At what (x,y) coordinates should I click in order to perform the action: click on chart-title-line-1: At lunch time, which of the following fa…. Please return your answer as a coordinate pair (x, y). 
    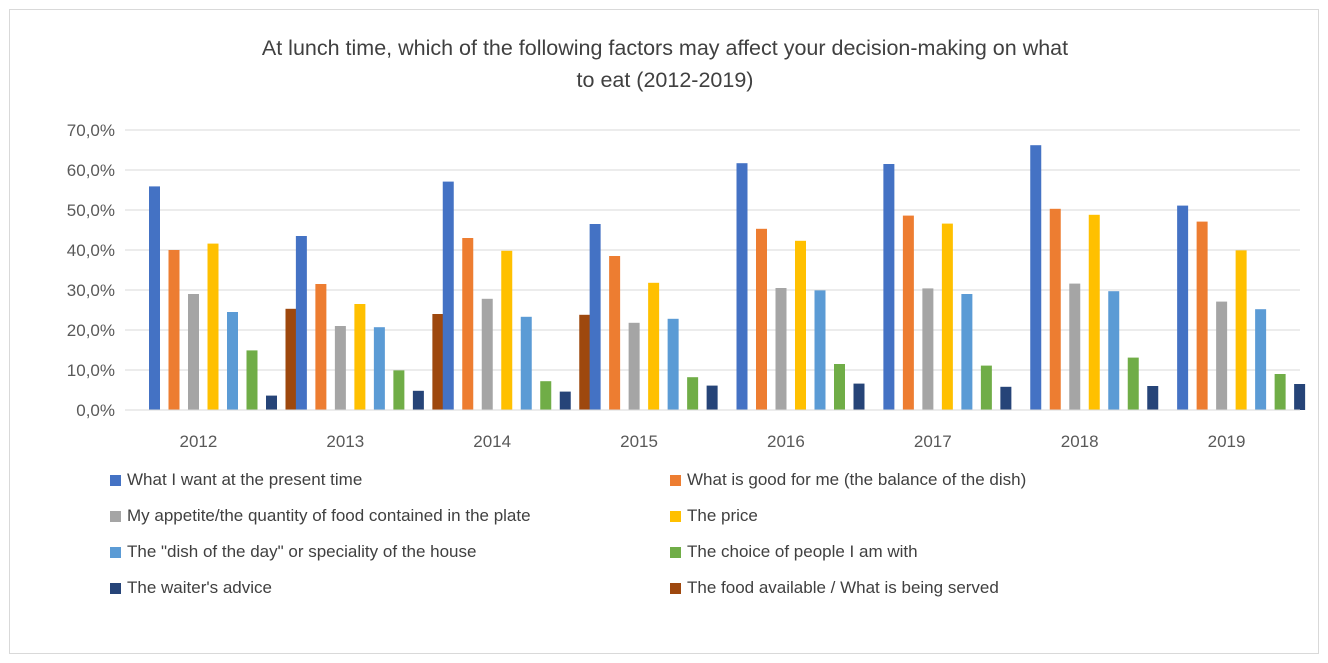
    Looking at the image, I should click on (665, 48).